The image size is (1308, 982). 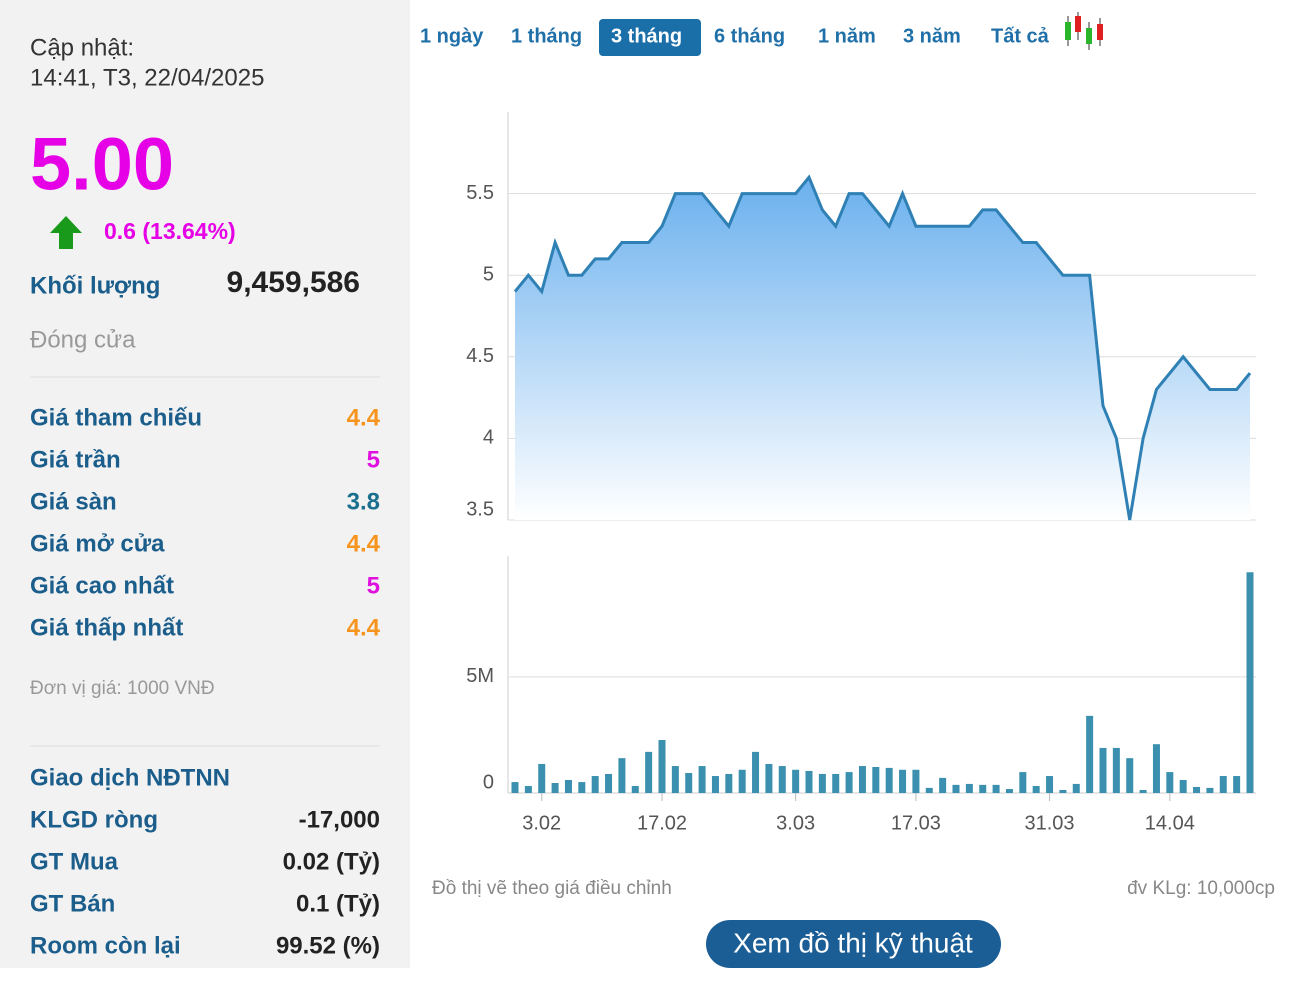 What do you see at coordinates (116, 417) in the screenshot?
I see `row-label: Giá tham chiếu` at bounding box center [116, 417].